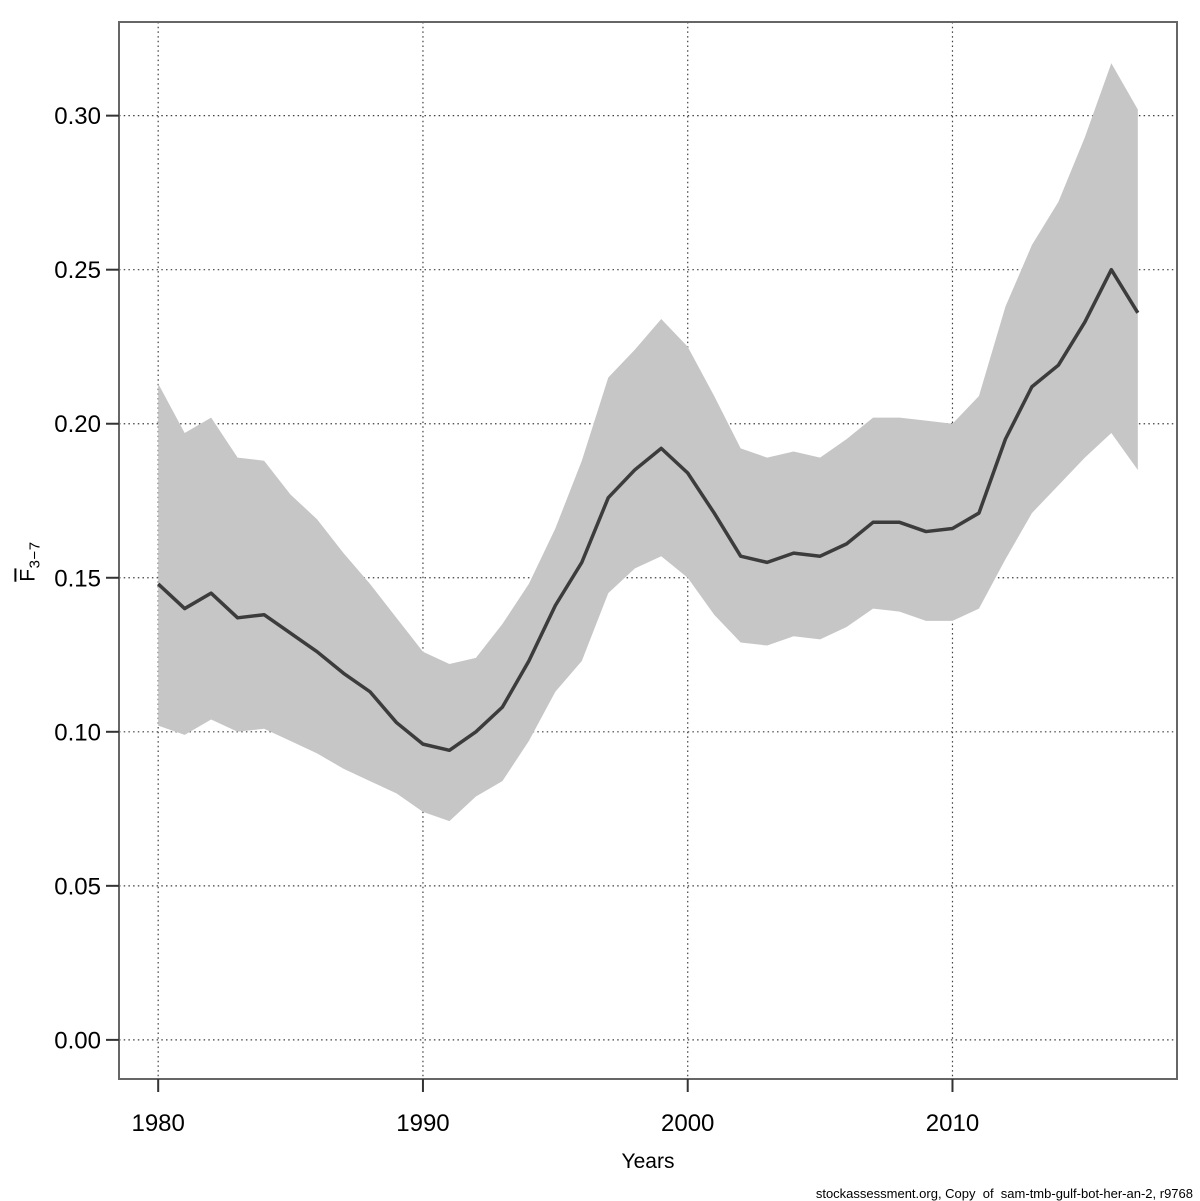 The height and width of the screenshot is (1201, 1200). Describe the element at coordinates (77, 116) in the screenshot. I see `y-tick-label: 0.30` at that location.